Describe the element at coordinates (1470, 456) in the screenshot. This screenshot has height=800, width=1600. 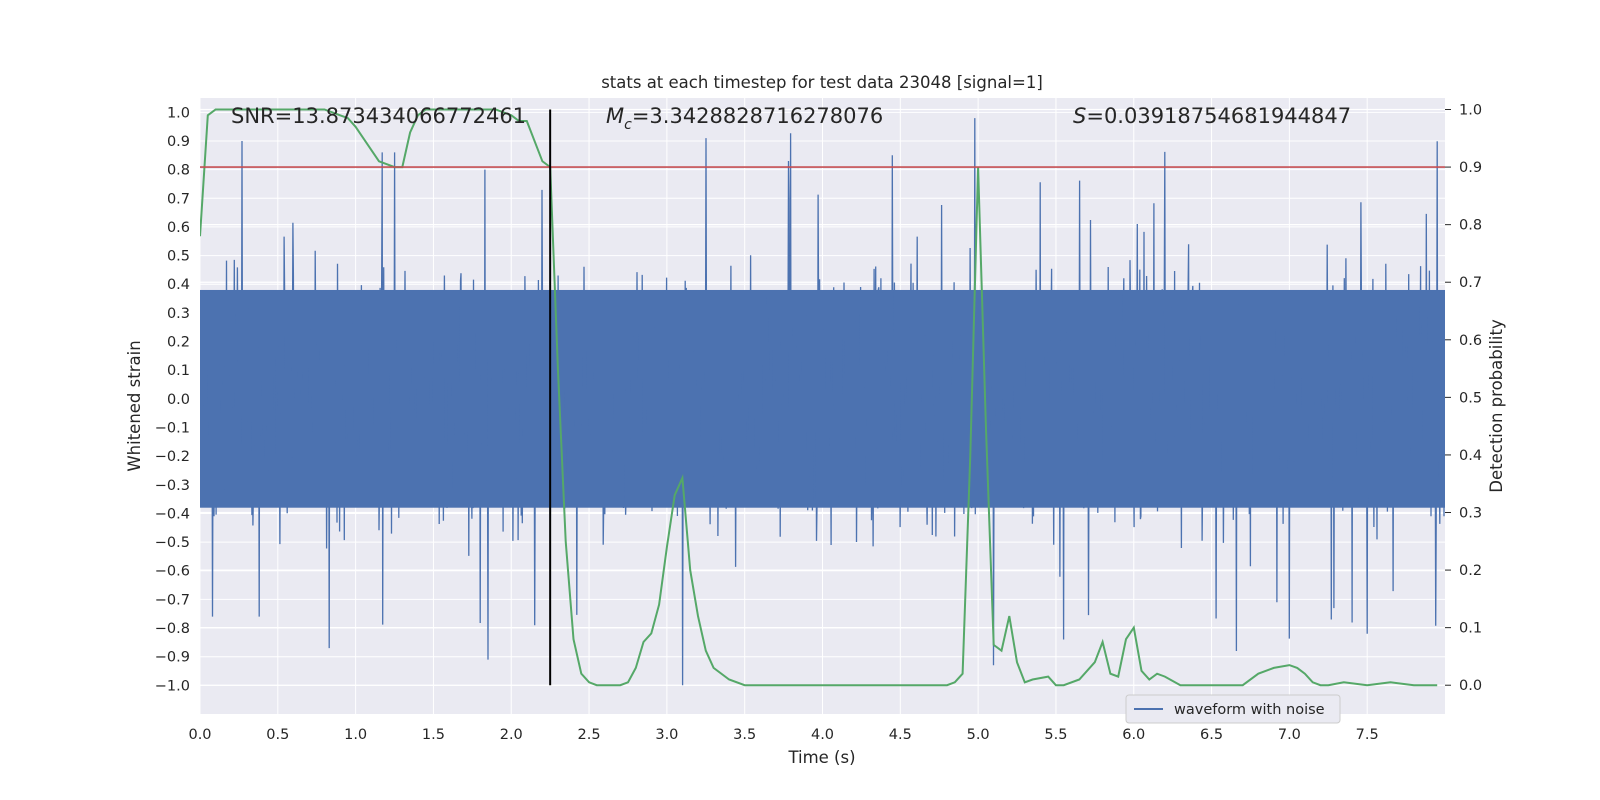
I see `y-tick-label-right: 0.4` at that location.